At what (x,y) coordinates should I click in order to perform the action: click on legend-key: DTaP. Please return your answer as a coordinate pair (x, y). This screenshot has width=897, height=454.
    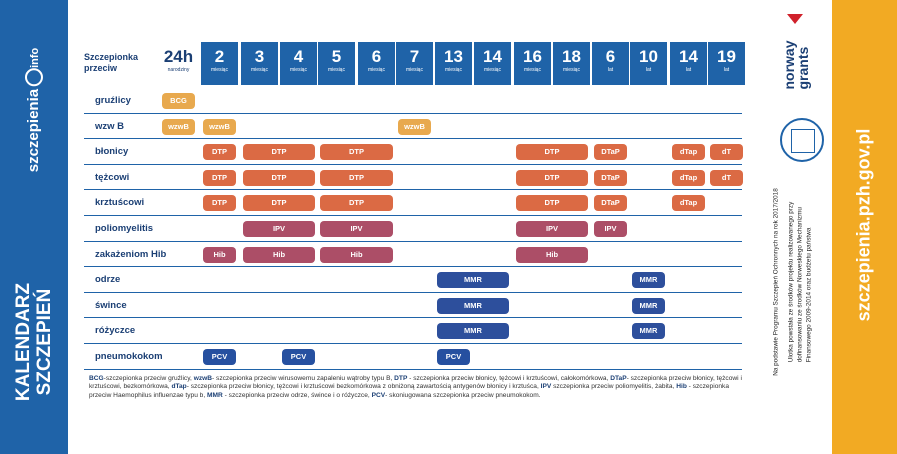
    Looking at the image, I should click on (618, 378).